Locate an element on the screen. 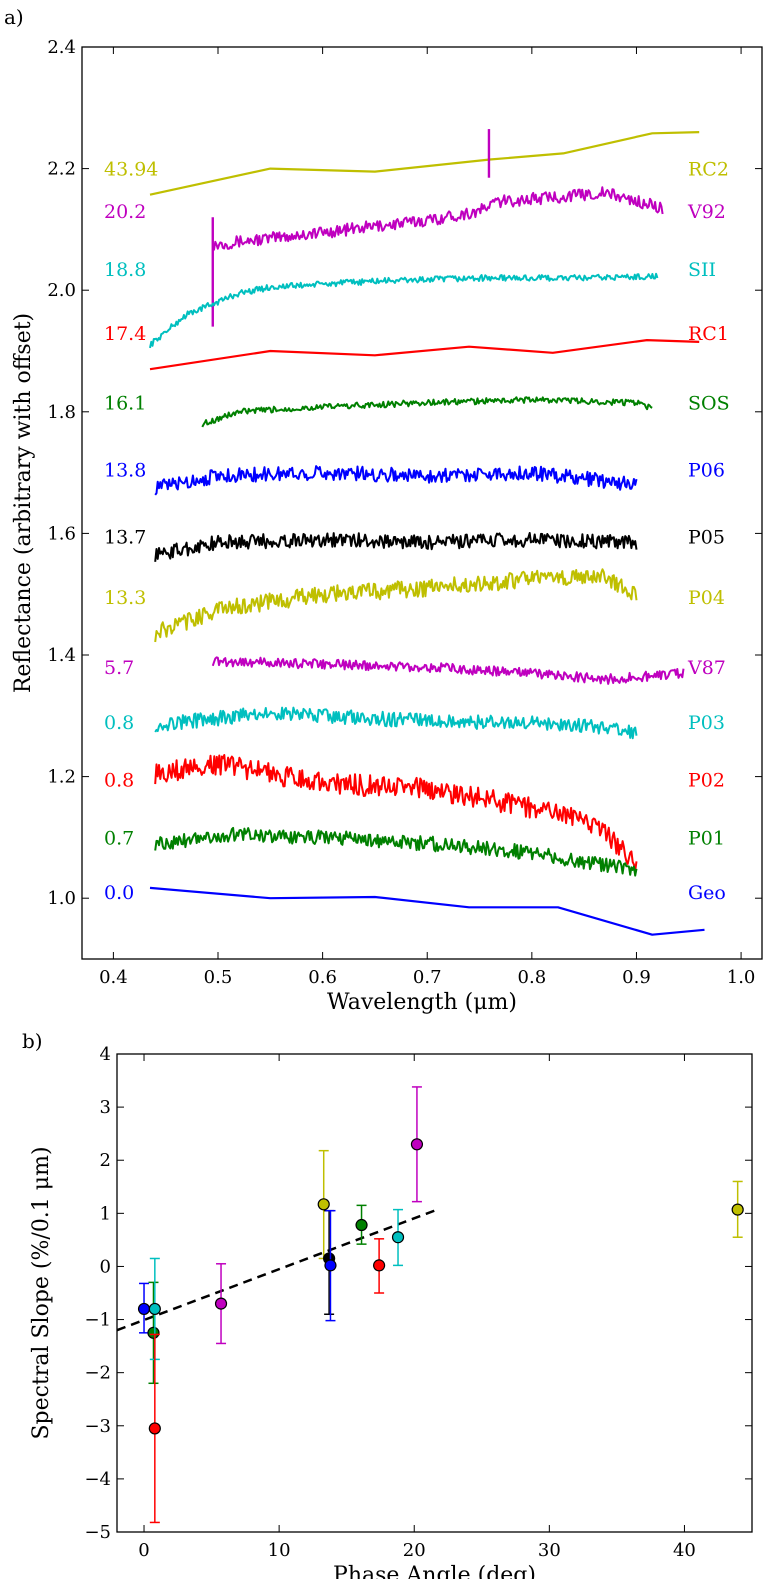 The width and height of the screenshot is (767, 1579). b-y-tick-label: 0 is located at coordinates (105, 1266).